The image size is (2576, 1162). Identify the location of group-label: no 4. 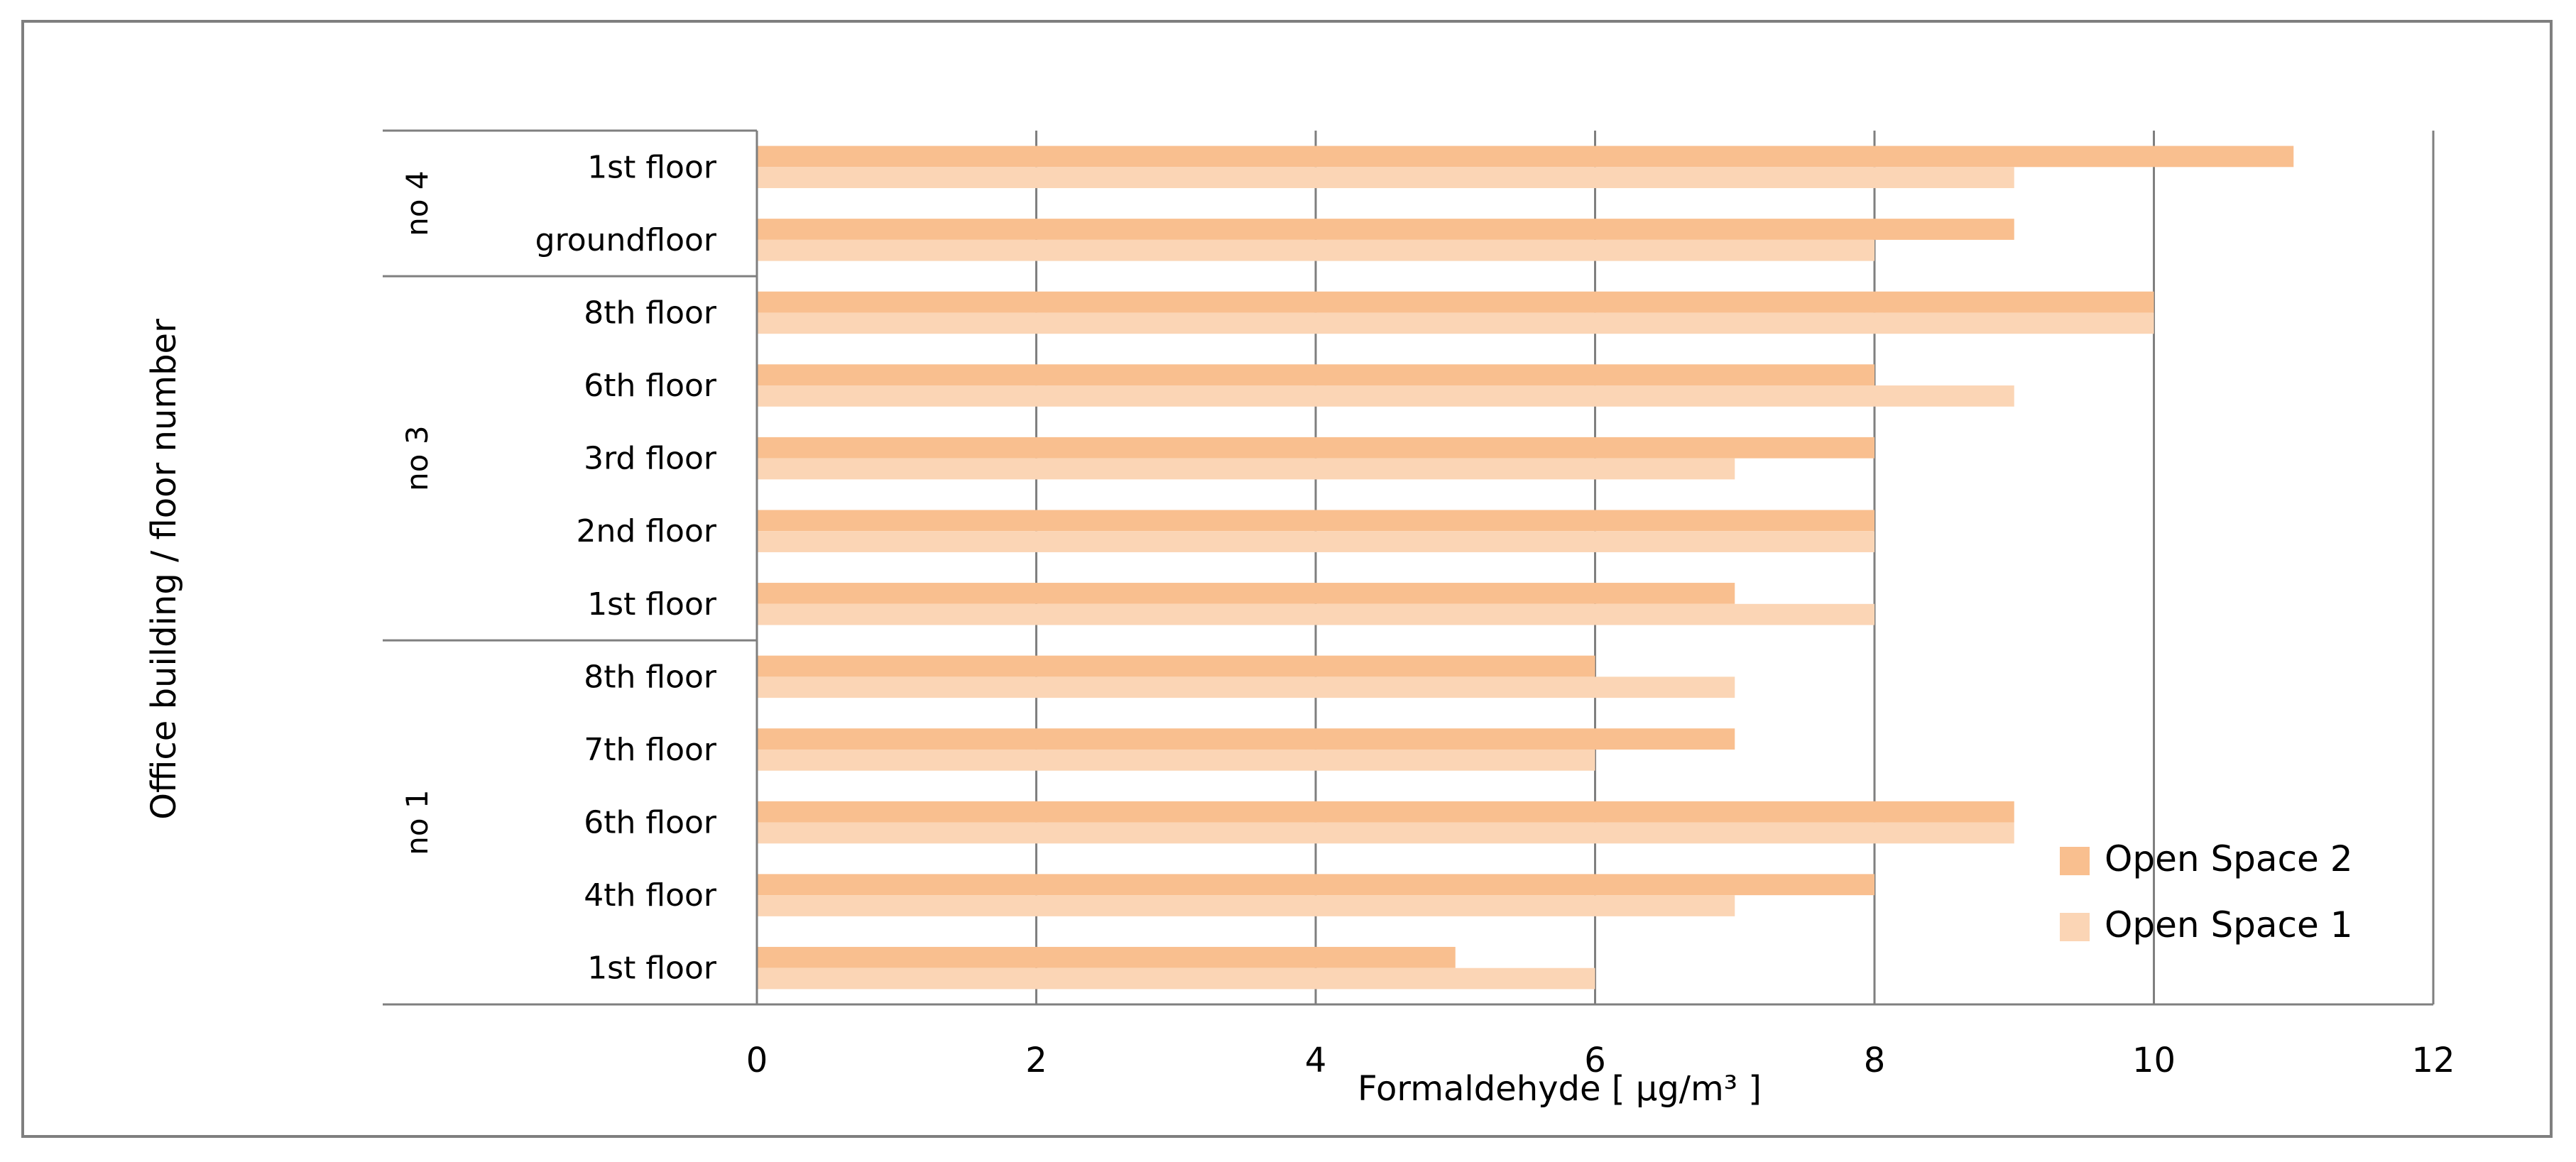
(417, 203).